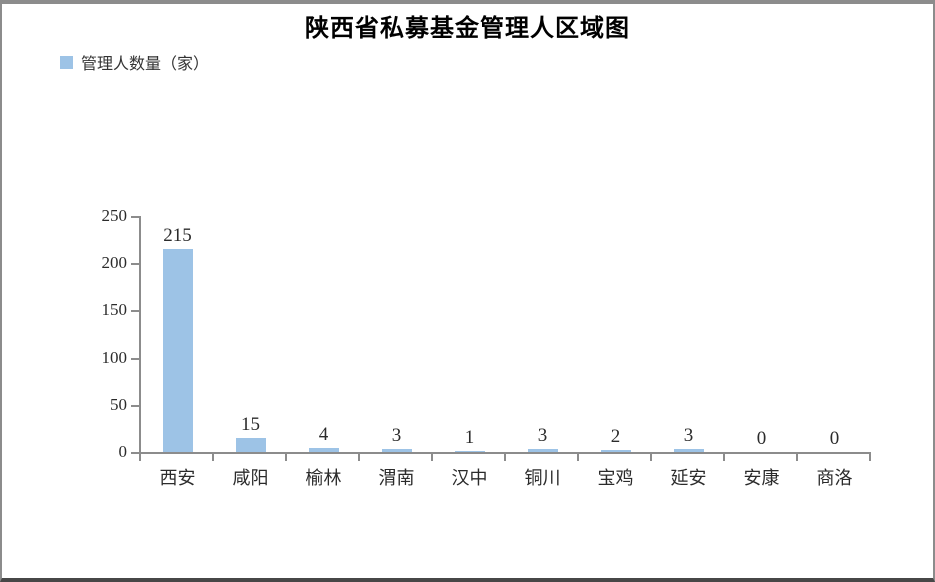 Image resolution: width=935 pixels, height=582 pixels. I want to click on bar-value-label: 2, so click(615, 436).